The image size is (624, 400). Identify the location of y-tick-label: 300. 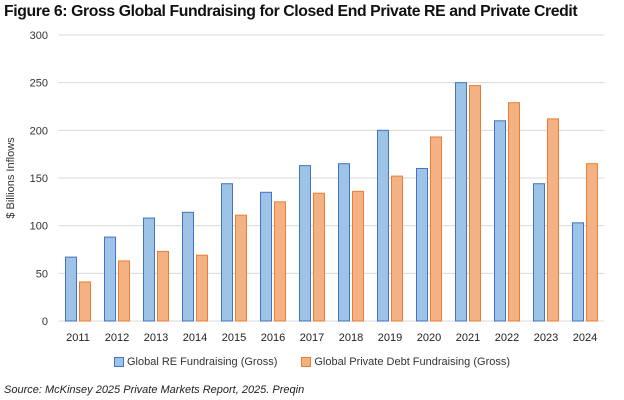
(39, 36).